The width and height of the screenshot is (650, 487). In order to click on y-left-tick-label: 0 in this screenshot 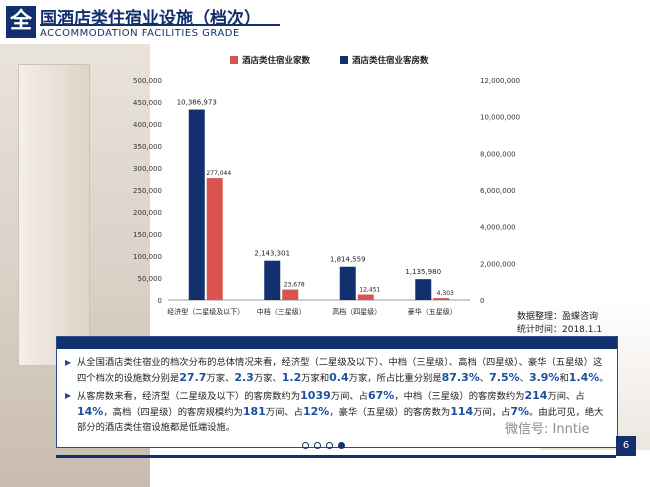, I will do `click(160, 301)`.